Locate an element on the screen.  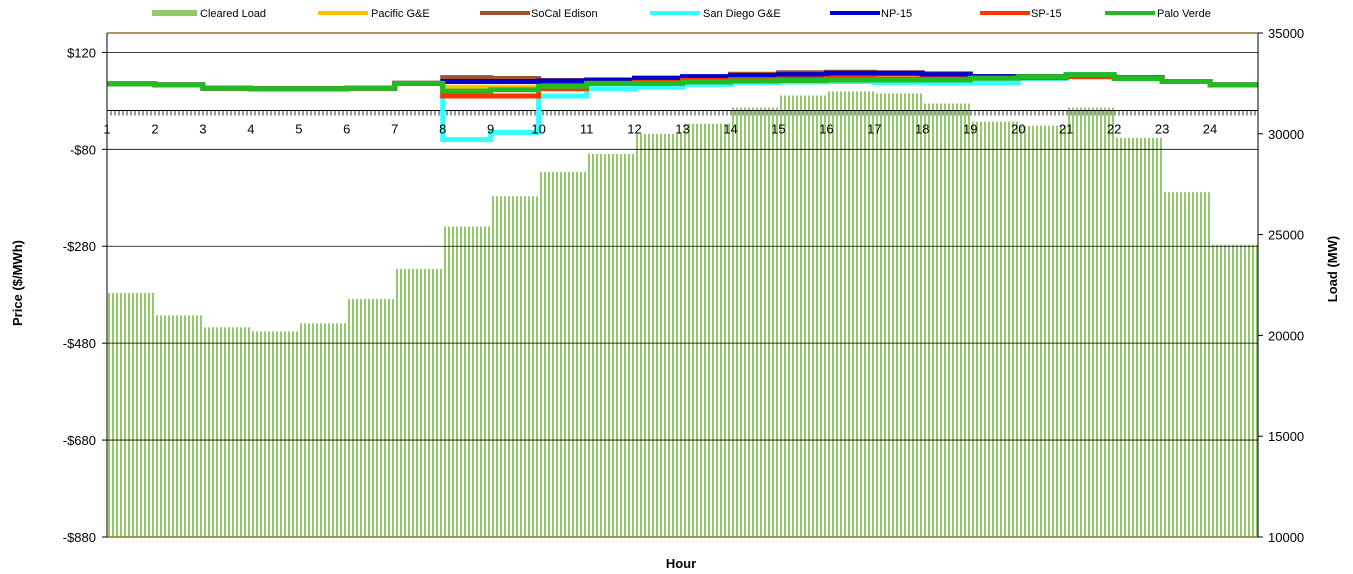
x-tick-label-13: 13 is located at coordinates (682, 129).